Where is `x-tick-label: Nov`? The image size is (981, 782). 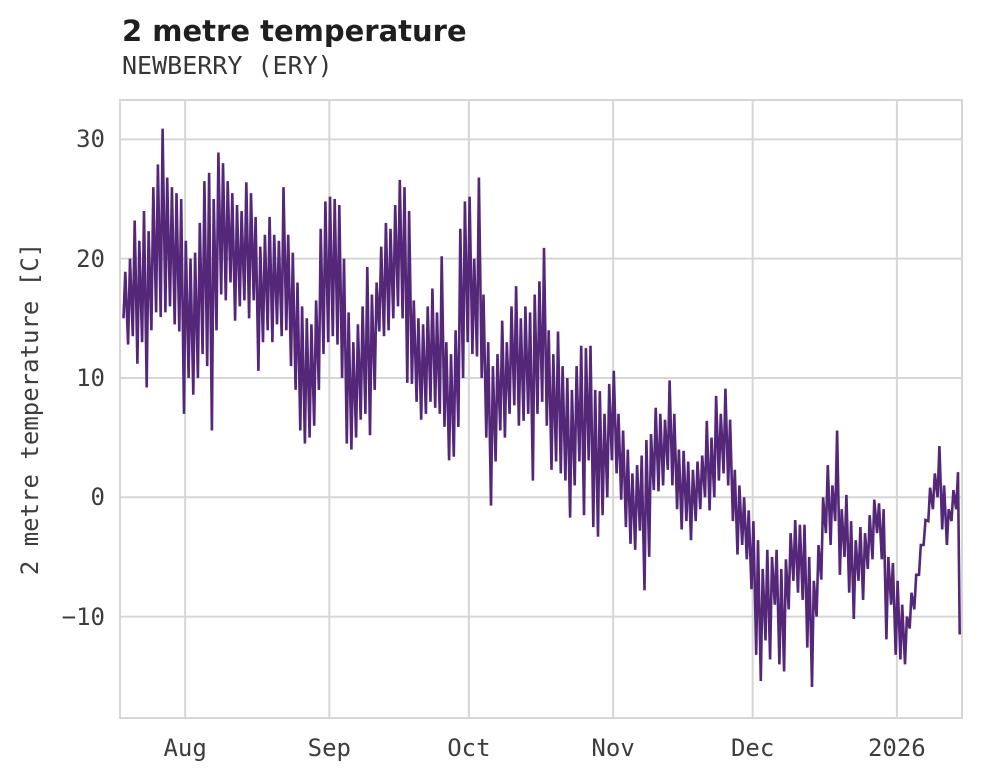
x-tick-label: Nov is located at coordinates (613, 748).